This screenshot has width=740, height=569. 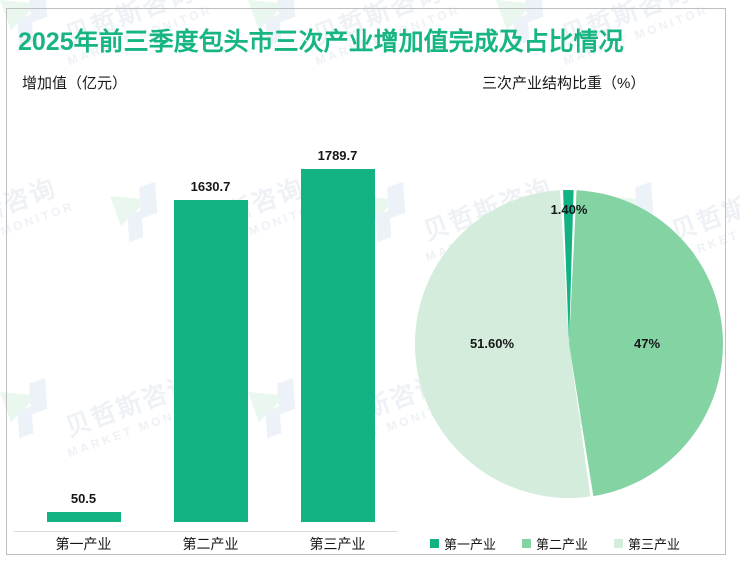 I want to click on legend-label: 第三产业, so click(x=654, y=544).